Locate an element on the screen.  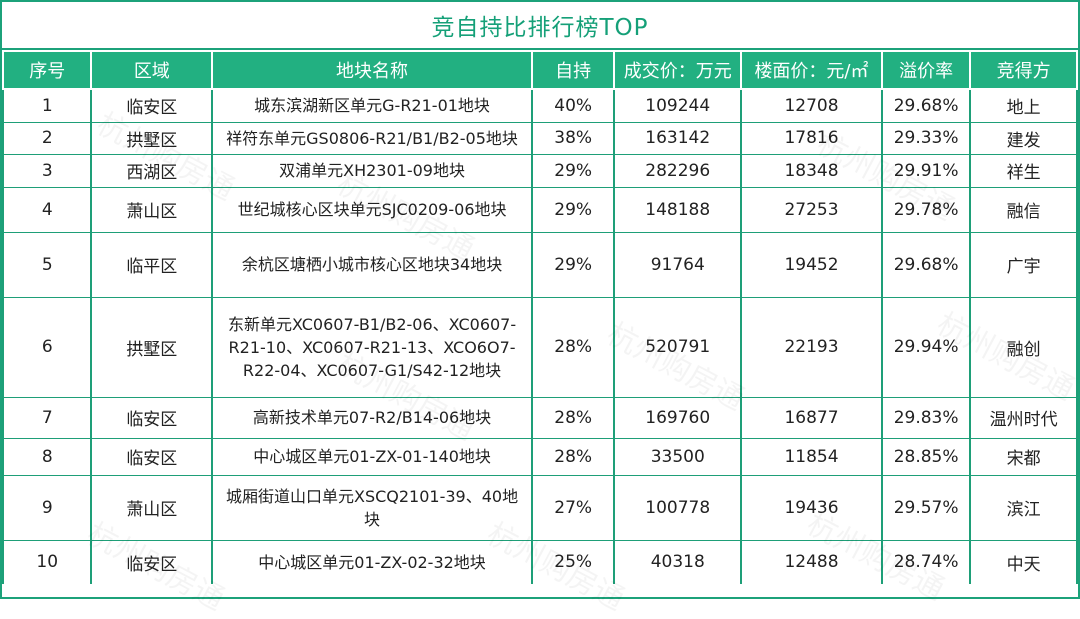
cell-self-hold: 25% is located at coordinates (573, 561).